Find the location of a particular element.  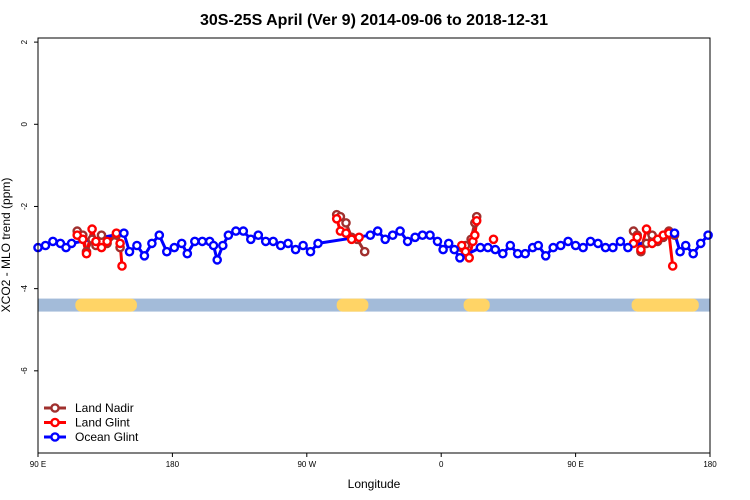

ocean-band is located at coordinates (374, 305).